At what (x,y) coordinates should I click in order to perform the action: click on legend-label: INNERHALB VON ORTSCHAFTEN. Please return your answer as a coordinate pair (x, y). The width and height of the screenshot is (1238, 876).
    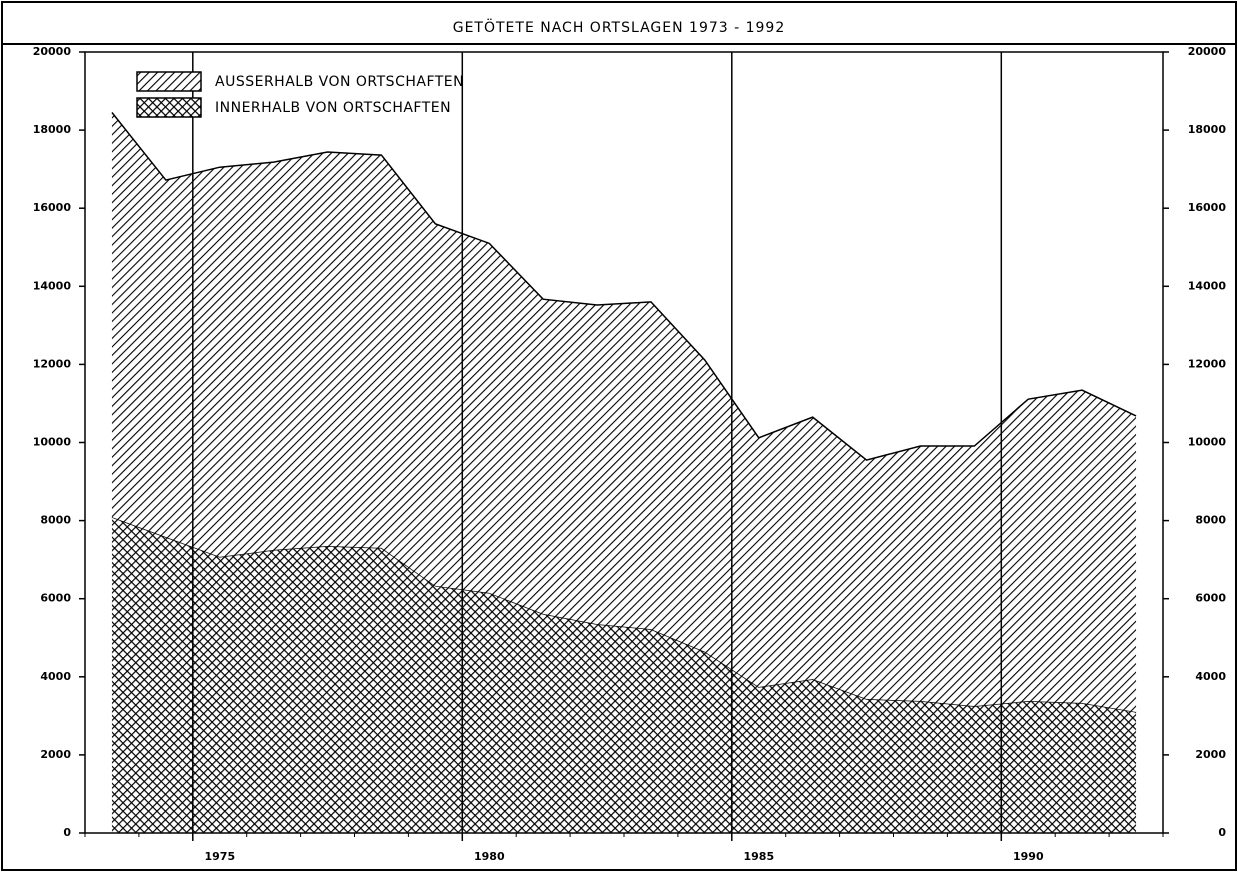
    Looking at the image, I should click on (333, 108).